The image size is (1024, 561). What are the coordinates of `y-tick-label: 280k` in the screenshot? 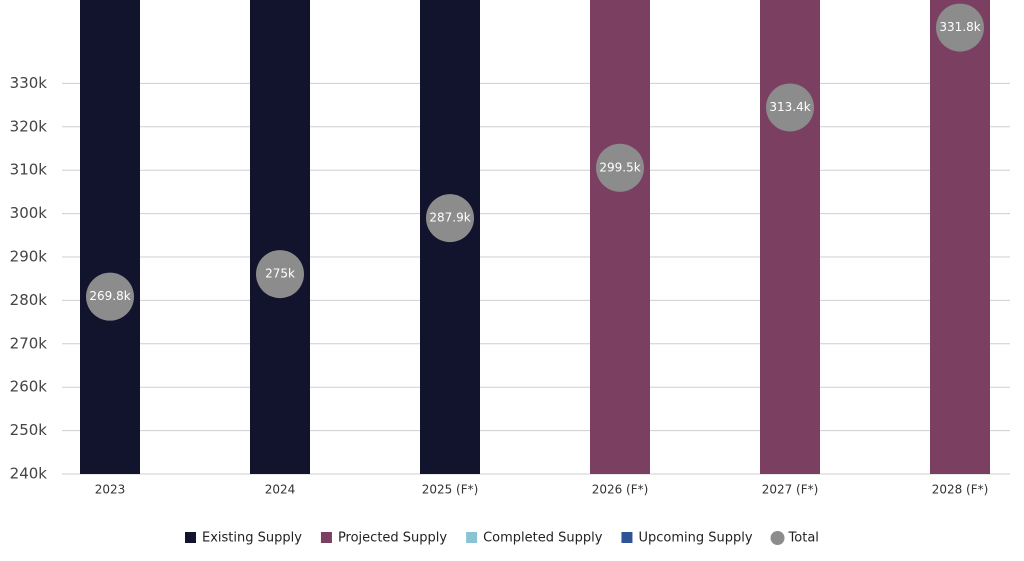 It's located at (29, 300).